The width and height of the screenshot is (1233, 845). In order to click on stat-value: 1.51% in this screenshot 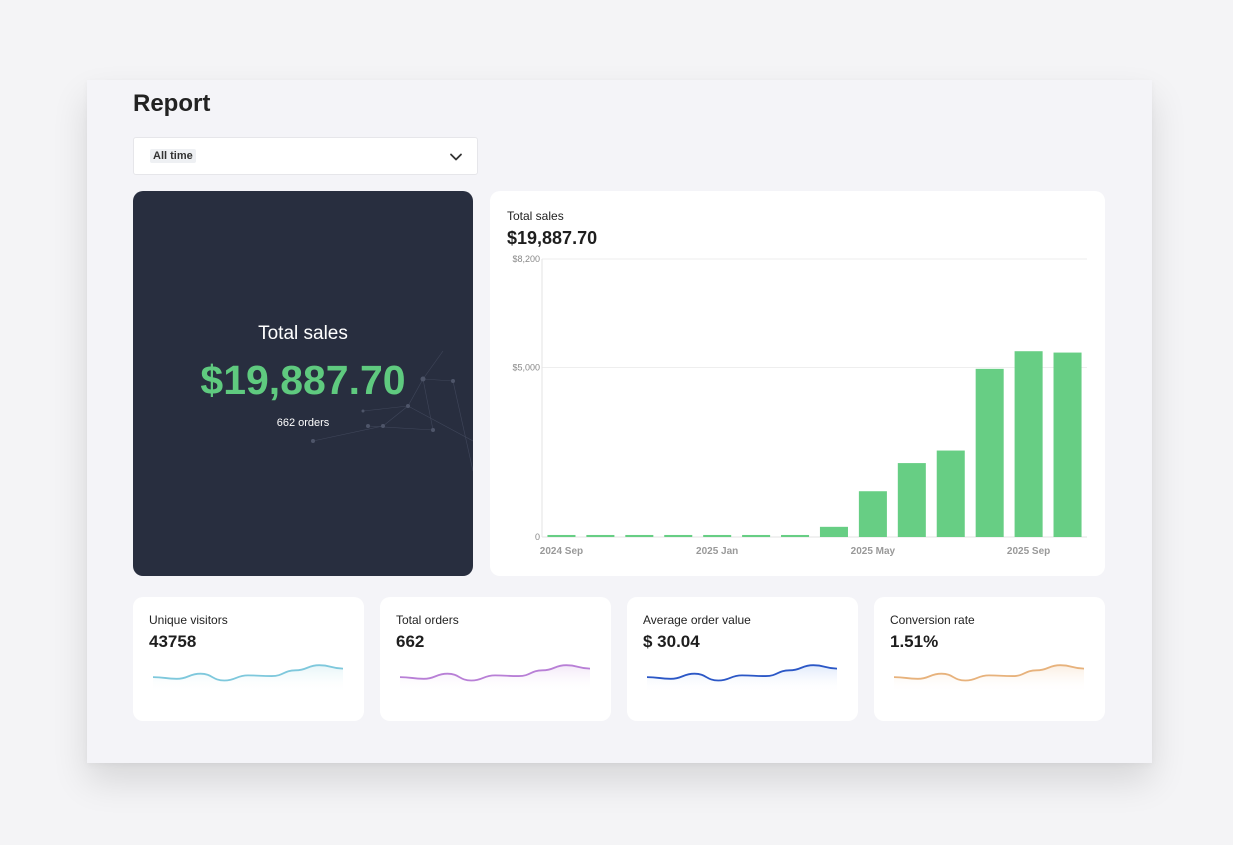, I will do `click(914, 641)`.